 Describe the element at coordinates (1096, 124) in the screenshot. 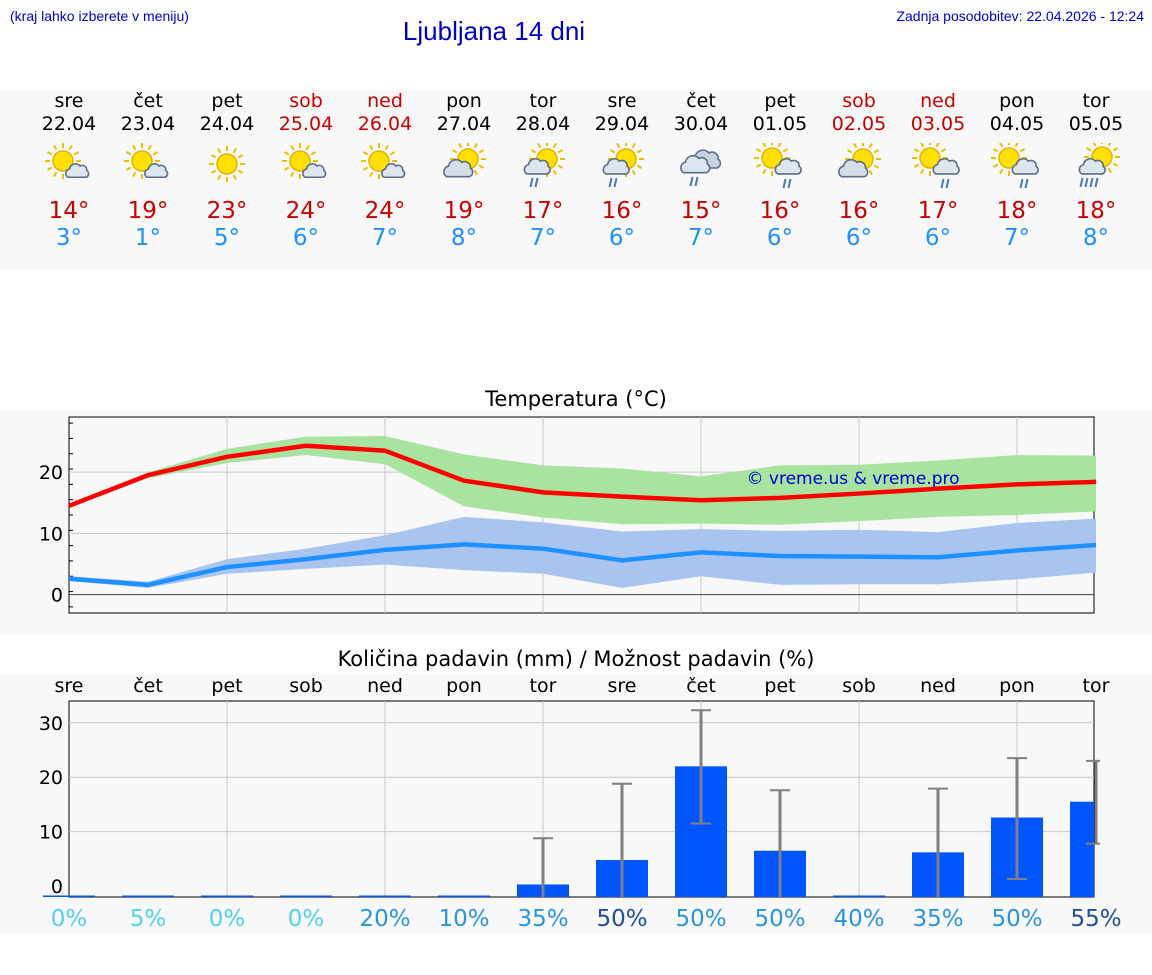

I see `day-date: 05.05` at that location.